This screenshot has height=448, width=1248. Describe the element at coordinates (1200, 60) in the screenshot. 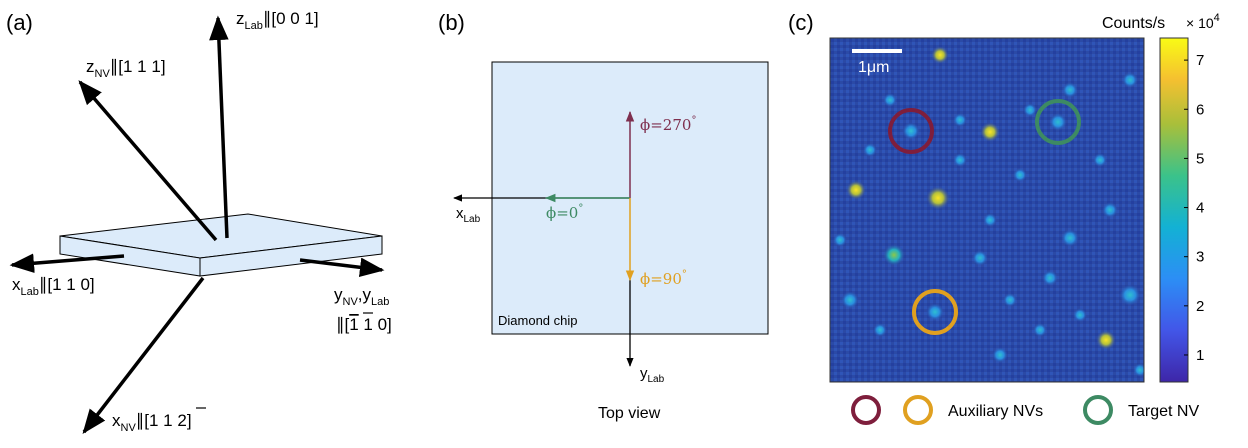

I see `colorbar-tick-label: 7` at that location.